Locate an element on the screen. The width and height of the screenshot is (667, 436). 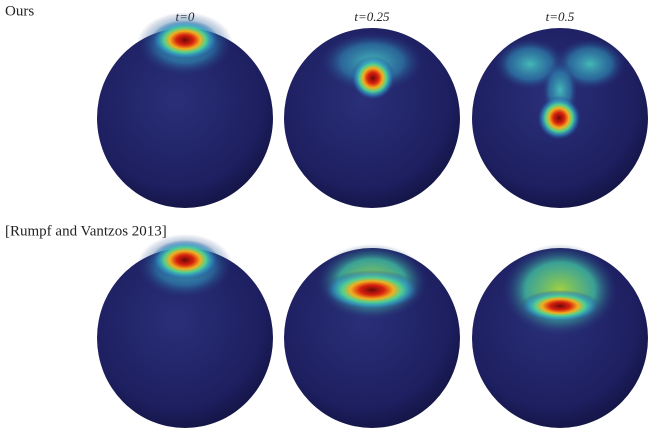
row-label: [Rumpf and Vantzos 2013] is located at coordinates (86, 231).